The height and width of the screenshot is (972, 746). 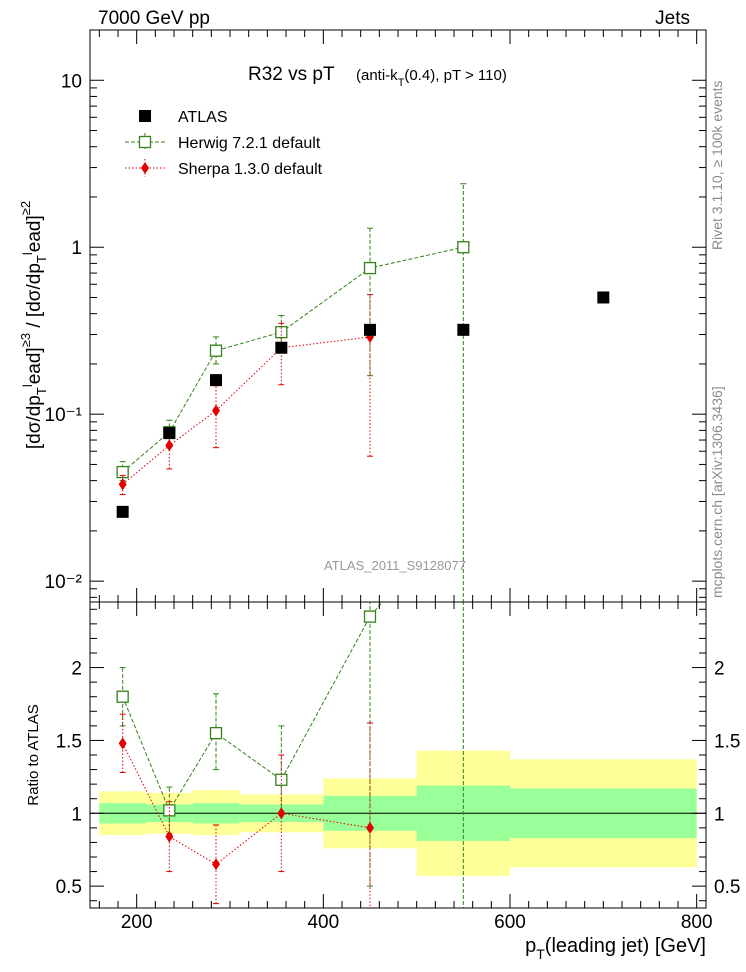 What do you see at coordinates (717, 492) in the screenshot?
I see `mcplots-label: mcplots.cern.ch [arXiv:1306.3436]` at bounding box center [717, 492].